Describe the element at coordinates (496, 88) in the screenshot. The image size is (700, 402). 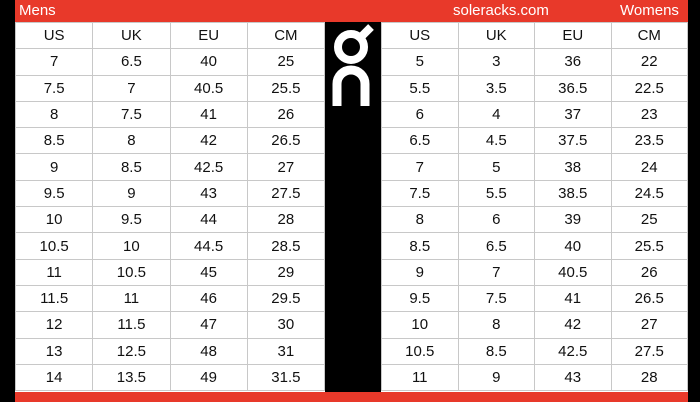
I see `table-cell: 3.5` at that location.